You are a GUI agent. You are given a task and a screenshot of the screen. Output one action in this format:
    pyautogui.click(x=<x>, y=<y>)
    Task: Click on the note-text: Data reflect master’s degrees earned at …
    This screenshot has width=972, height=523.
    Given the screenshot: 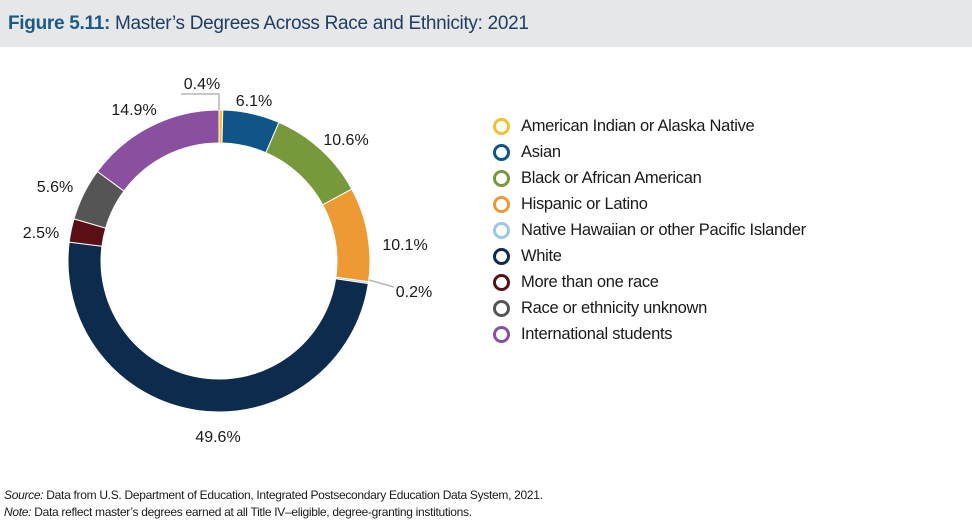 What is the action you would take?
    pyautogui.click(x=251, y=512)
    